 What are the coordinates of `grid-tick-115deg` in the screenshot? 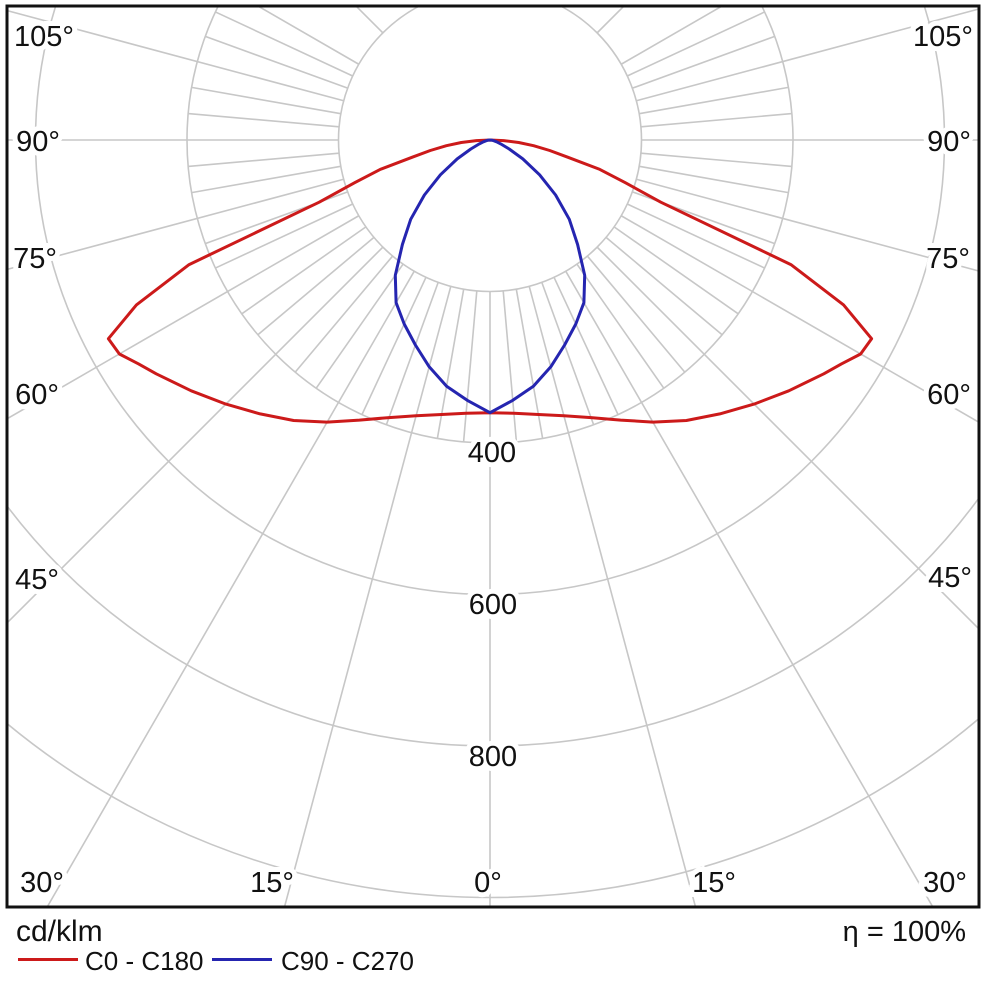 It's located at (695, 44).